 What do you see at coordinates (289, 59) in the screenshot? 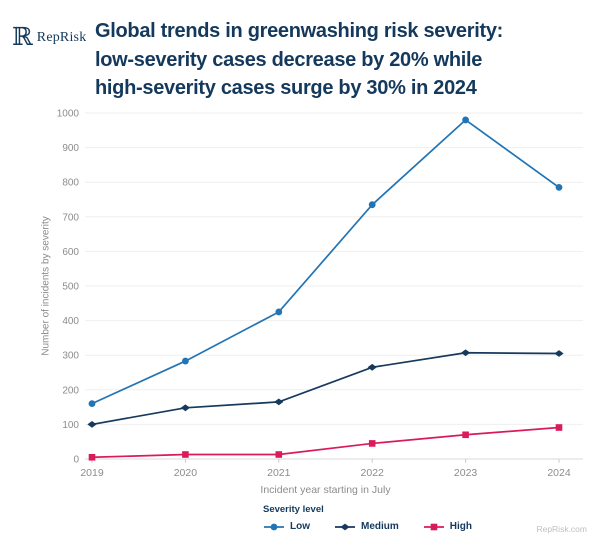
I see `title-line-2: low-severity cases decrease by 20% while` at bounding box center [289, 59].